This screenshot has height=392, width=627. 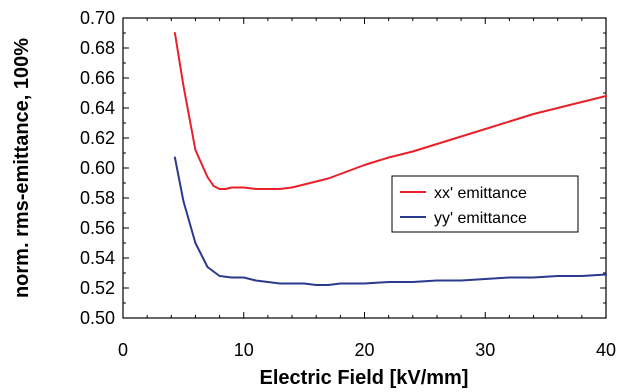 What do you see at coordinates (485, 350) in the screenshot?
I see `x-tick-label: 30` at bounding box center [485, 350].